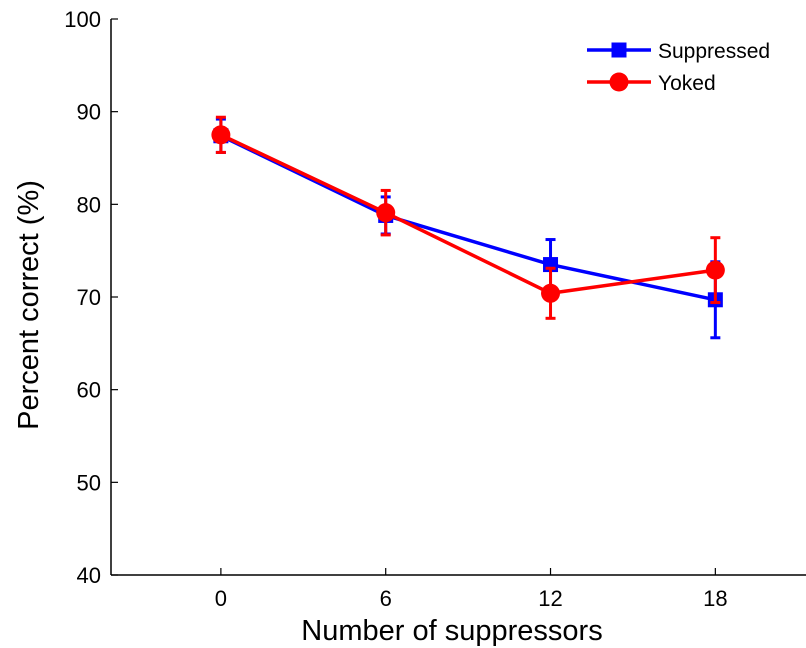 Image resolution: width=806 pixels, height=648 pixels. Describe the element at coordinates (89, 112) in the screenshot. I see `y-tick-label: 90` at that location.